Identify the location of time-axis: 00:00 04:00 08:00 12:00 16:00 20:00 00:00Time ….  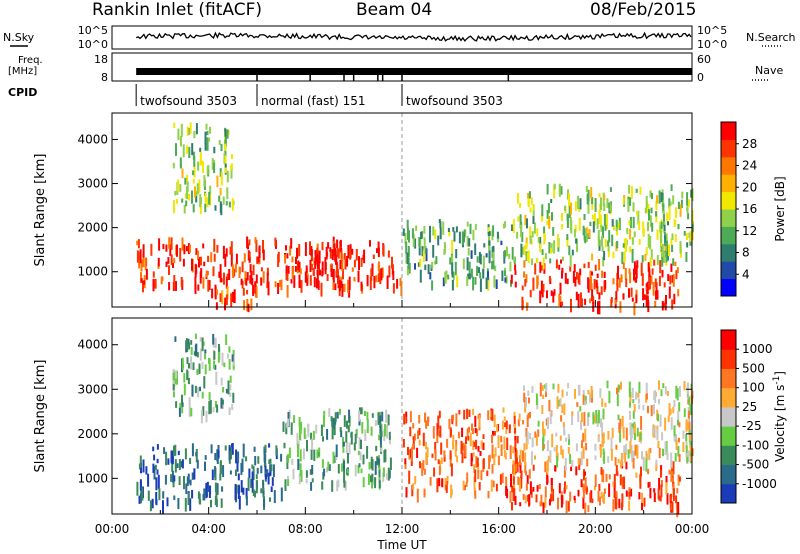
(402, 537).